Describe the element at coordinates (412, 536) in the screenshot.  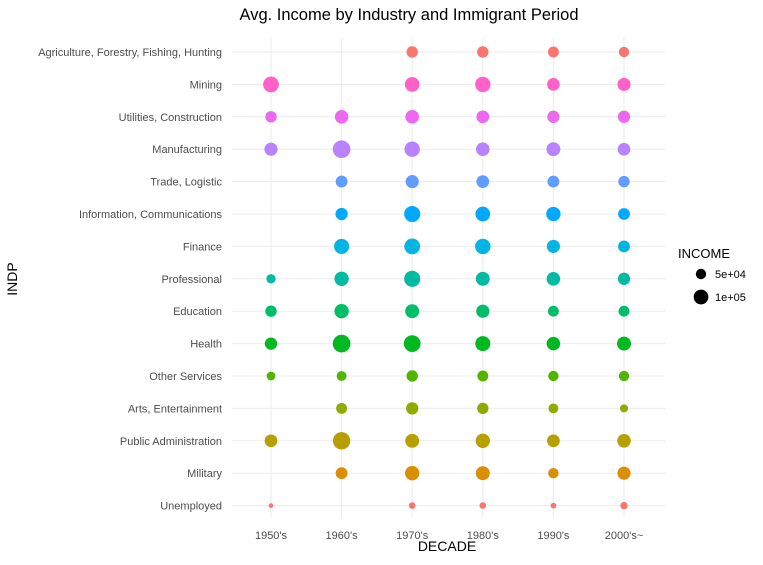
I see `x-tick-label: 1970's` at that location.